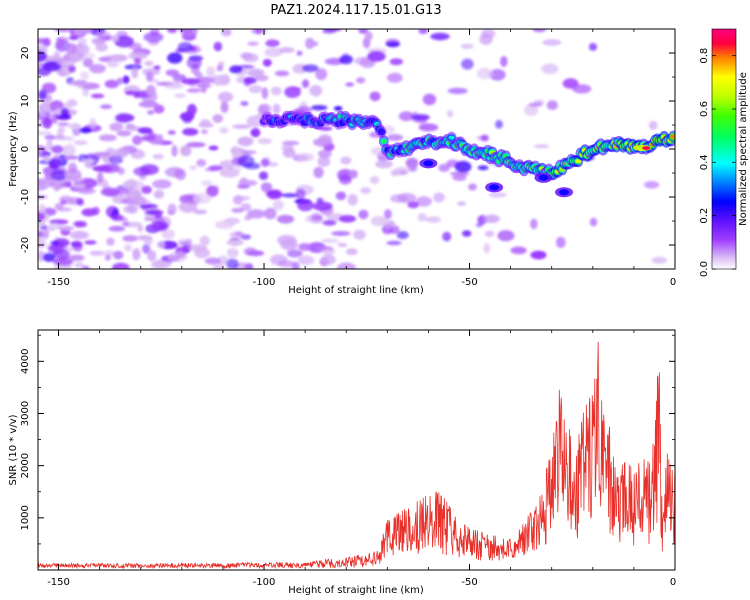 Image resolution: width=750 pixels, height=600 pixels. What do you see at coordinates (717, 162) in the screenshot?
I see `colorbar-ticks: 0.0 0.2 0.4 0.6 0.8` at bounding box center [717, 162].